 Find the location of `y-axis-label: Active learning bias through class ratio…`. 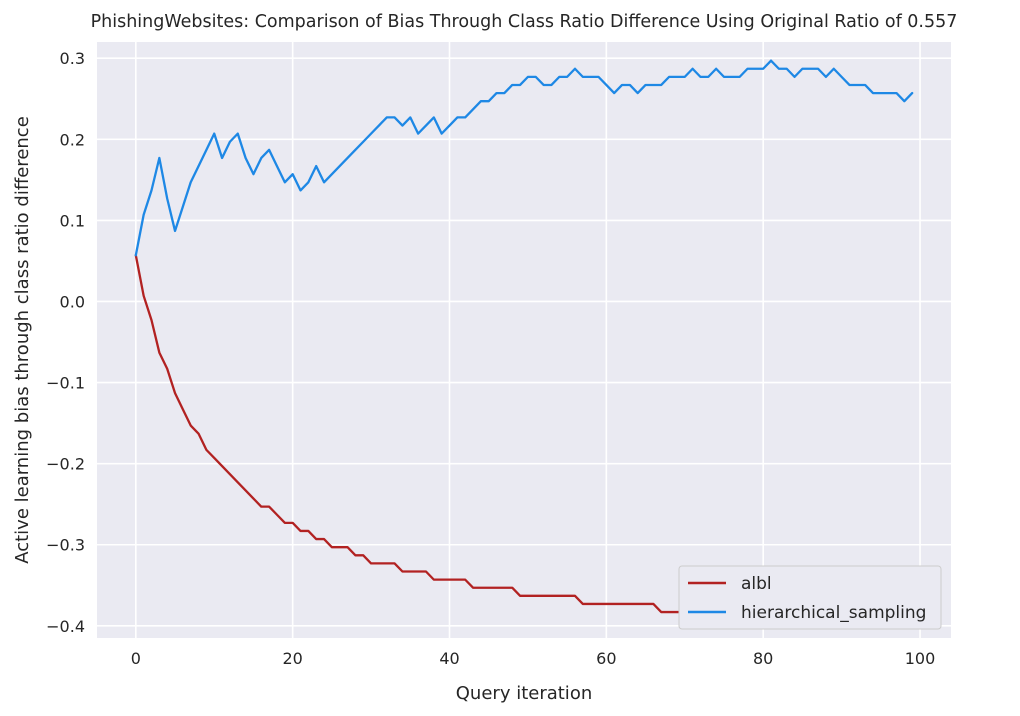

y-axis-label: Active learning bias through class ratio… is located at coordinates (22, 340).